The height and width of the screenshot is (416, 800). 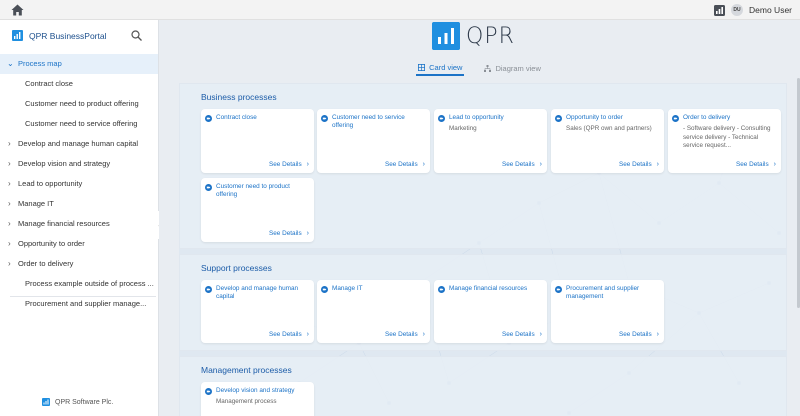 I want to click on tree-item: › Develop and manage human capital, so click(x=79, y=144).